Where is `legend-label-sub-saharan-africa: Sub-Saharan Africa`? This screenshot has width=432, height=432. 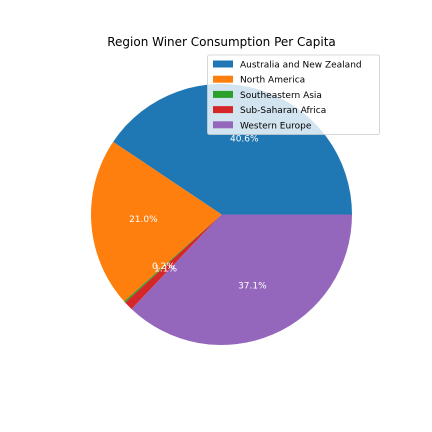
legend-label-sub-saharan-africa: Sub-Saharan Africa is located at coordinates (283, 111).